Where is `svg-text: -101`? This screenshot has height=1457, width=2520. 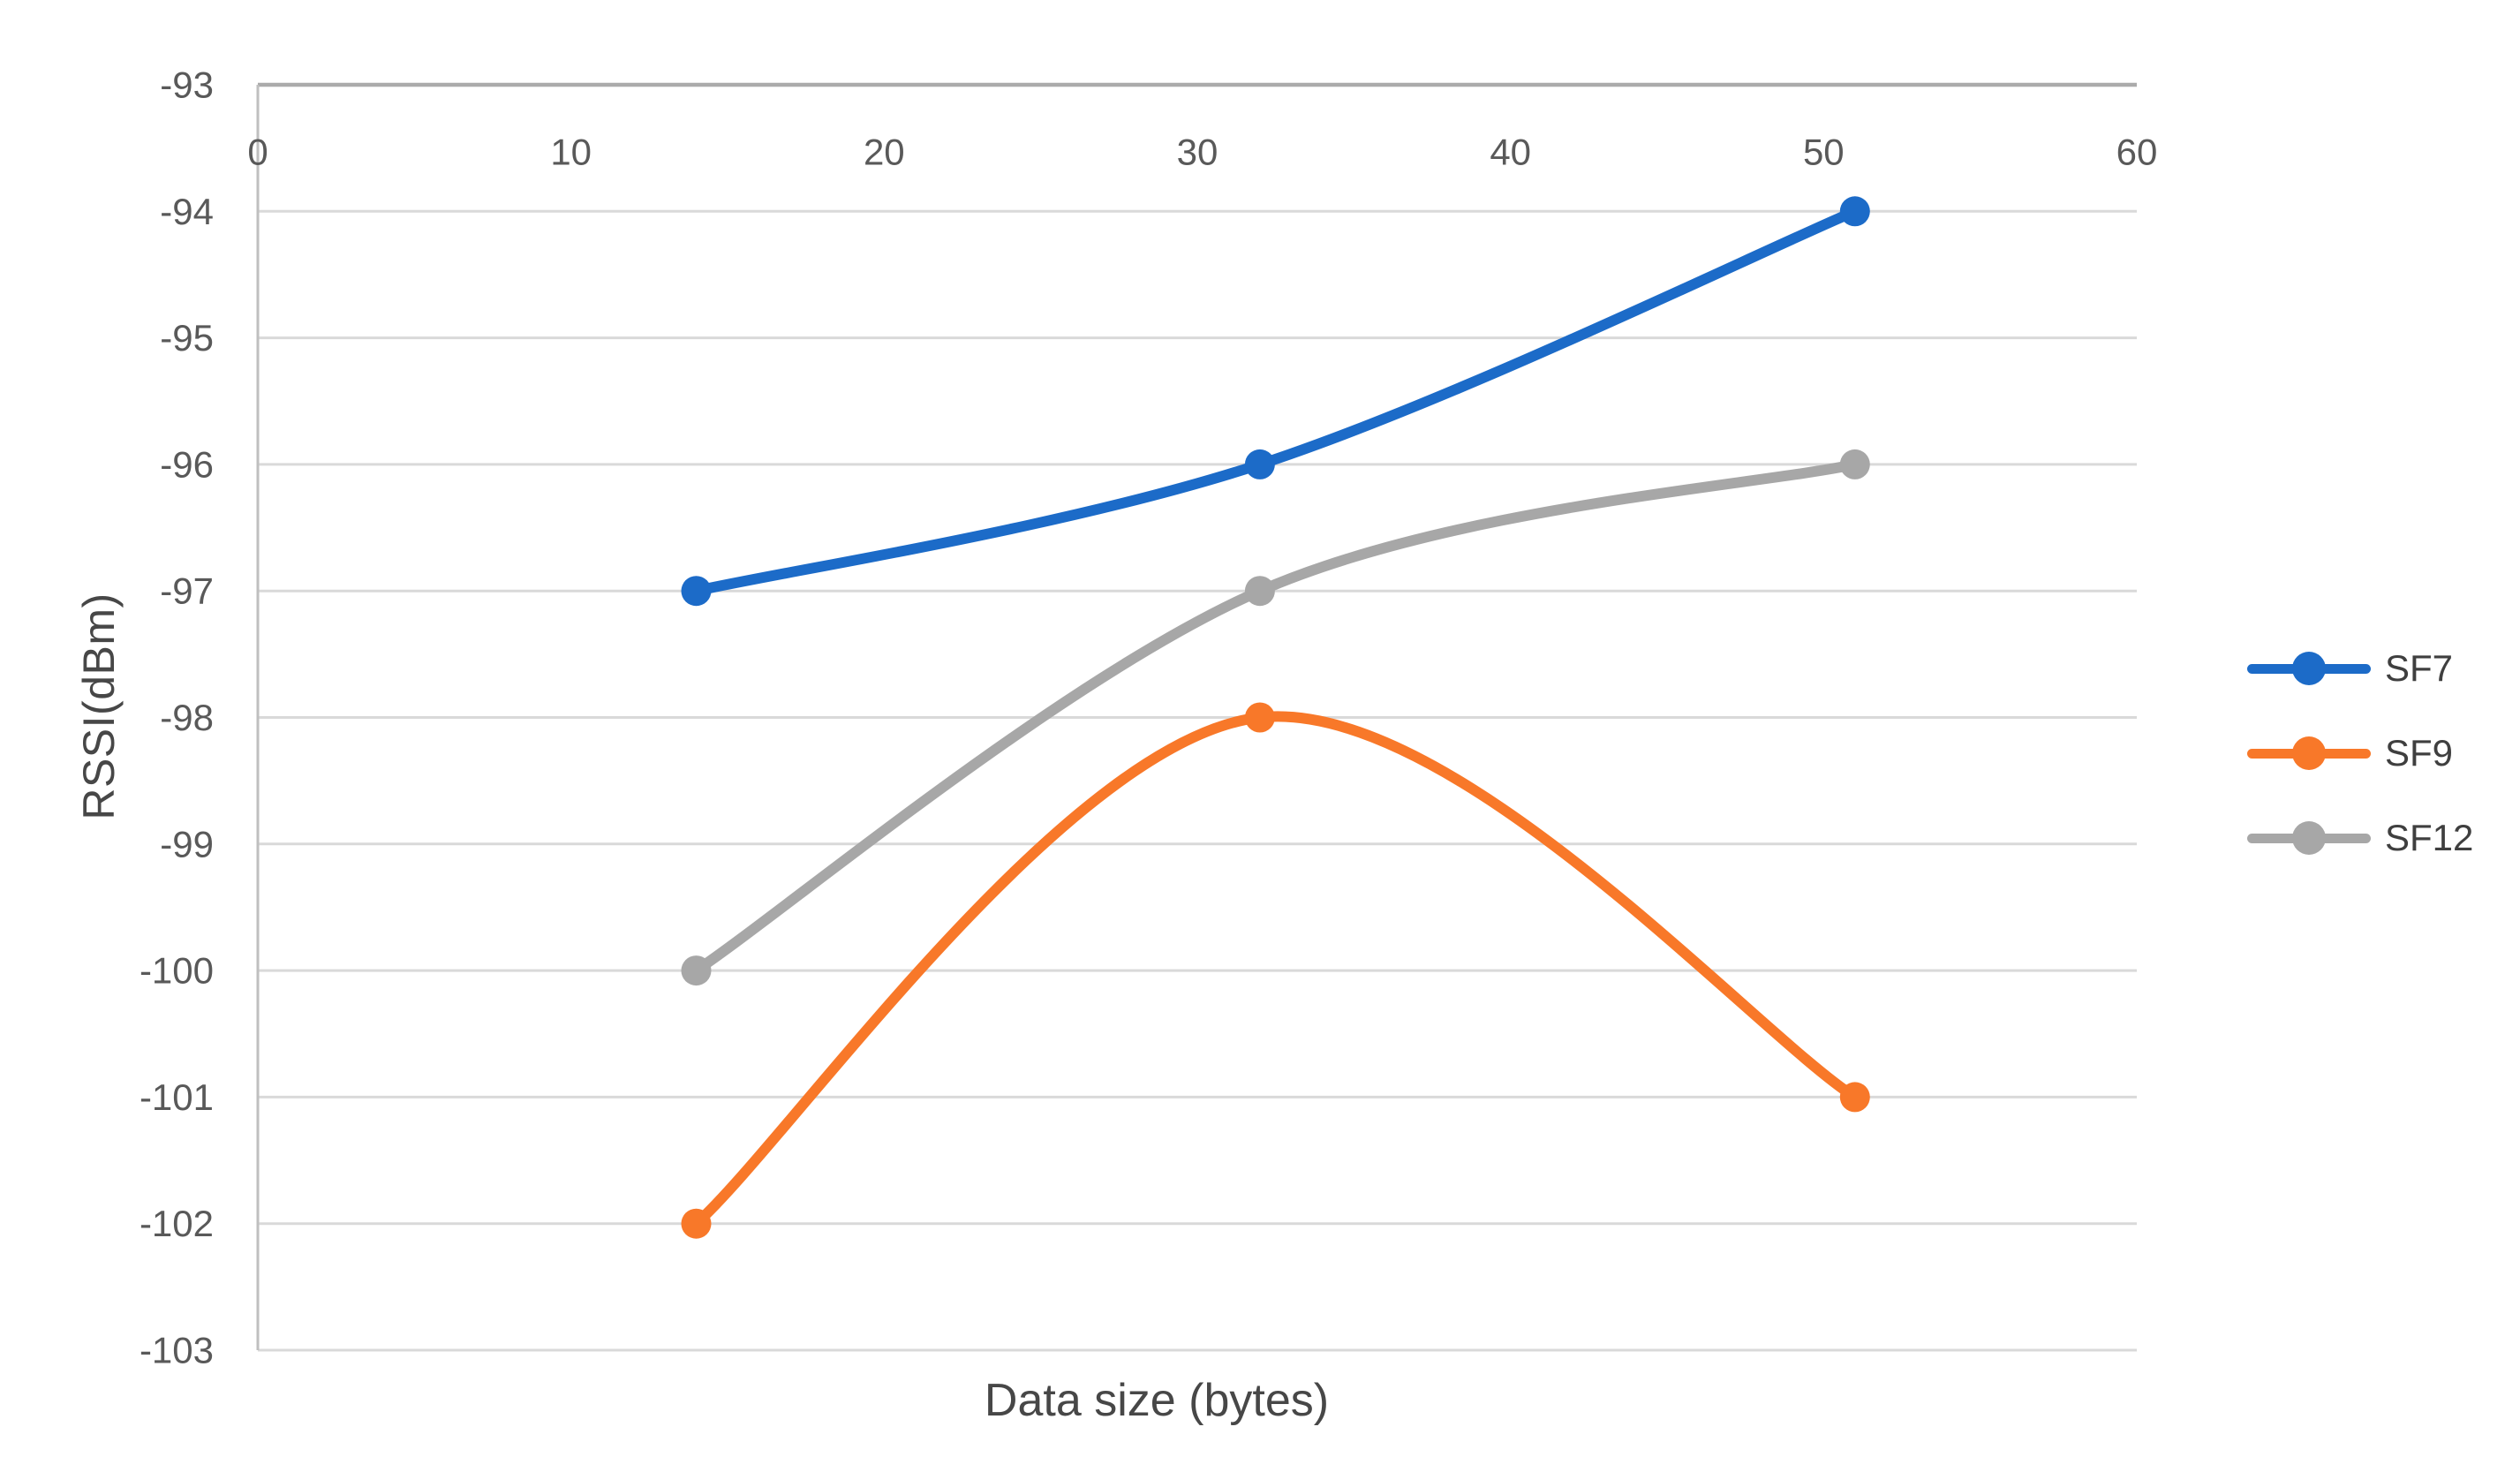
svg-text: -101 is located at coordinates (177, 1097).